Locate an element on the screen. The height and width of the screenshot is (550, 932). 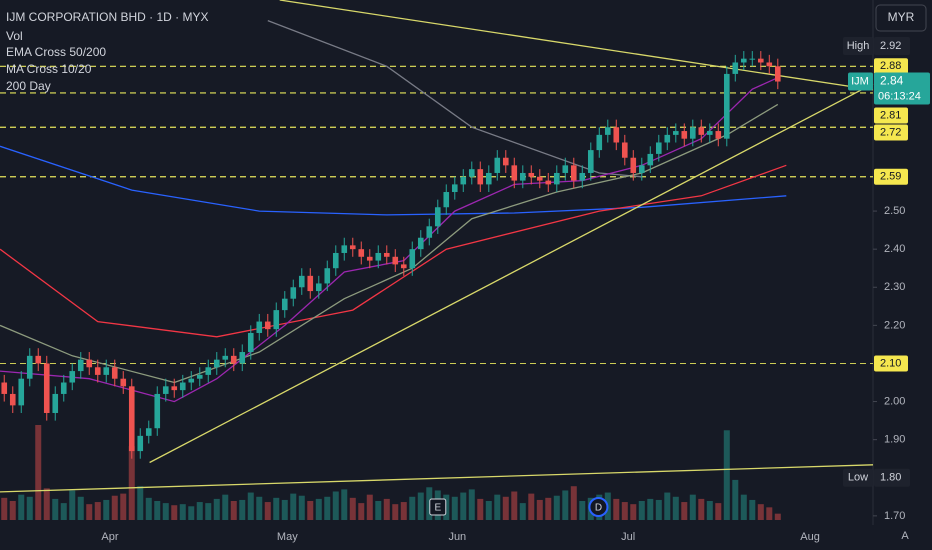
event-label: D is located at coordinates (598, 508).